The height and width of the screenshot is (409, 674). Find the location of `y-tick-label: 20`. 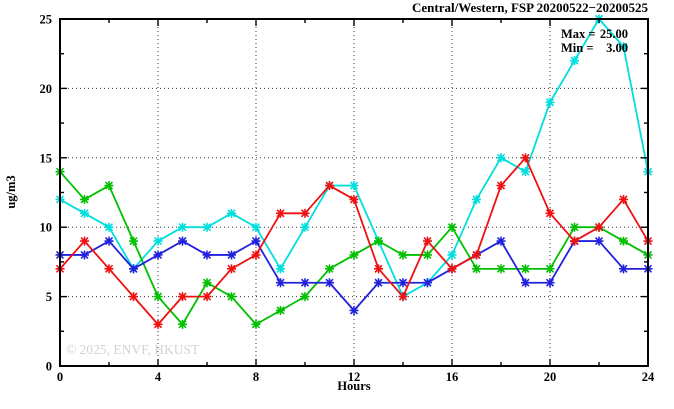

y-tick-label: 20 is located at coordinates (46, 89).